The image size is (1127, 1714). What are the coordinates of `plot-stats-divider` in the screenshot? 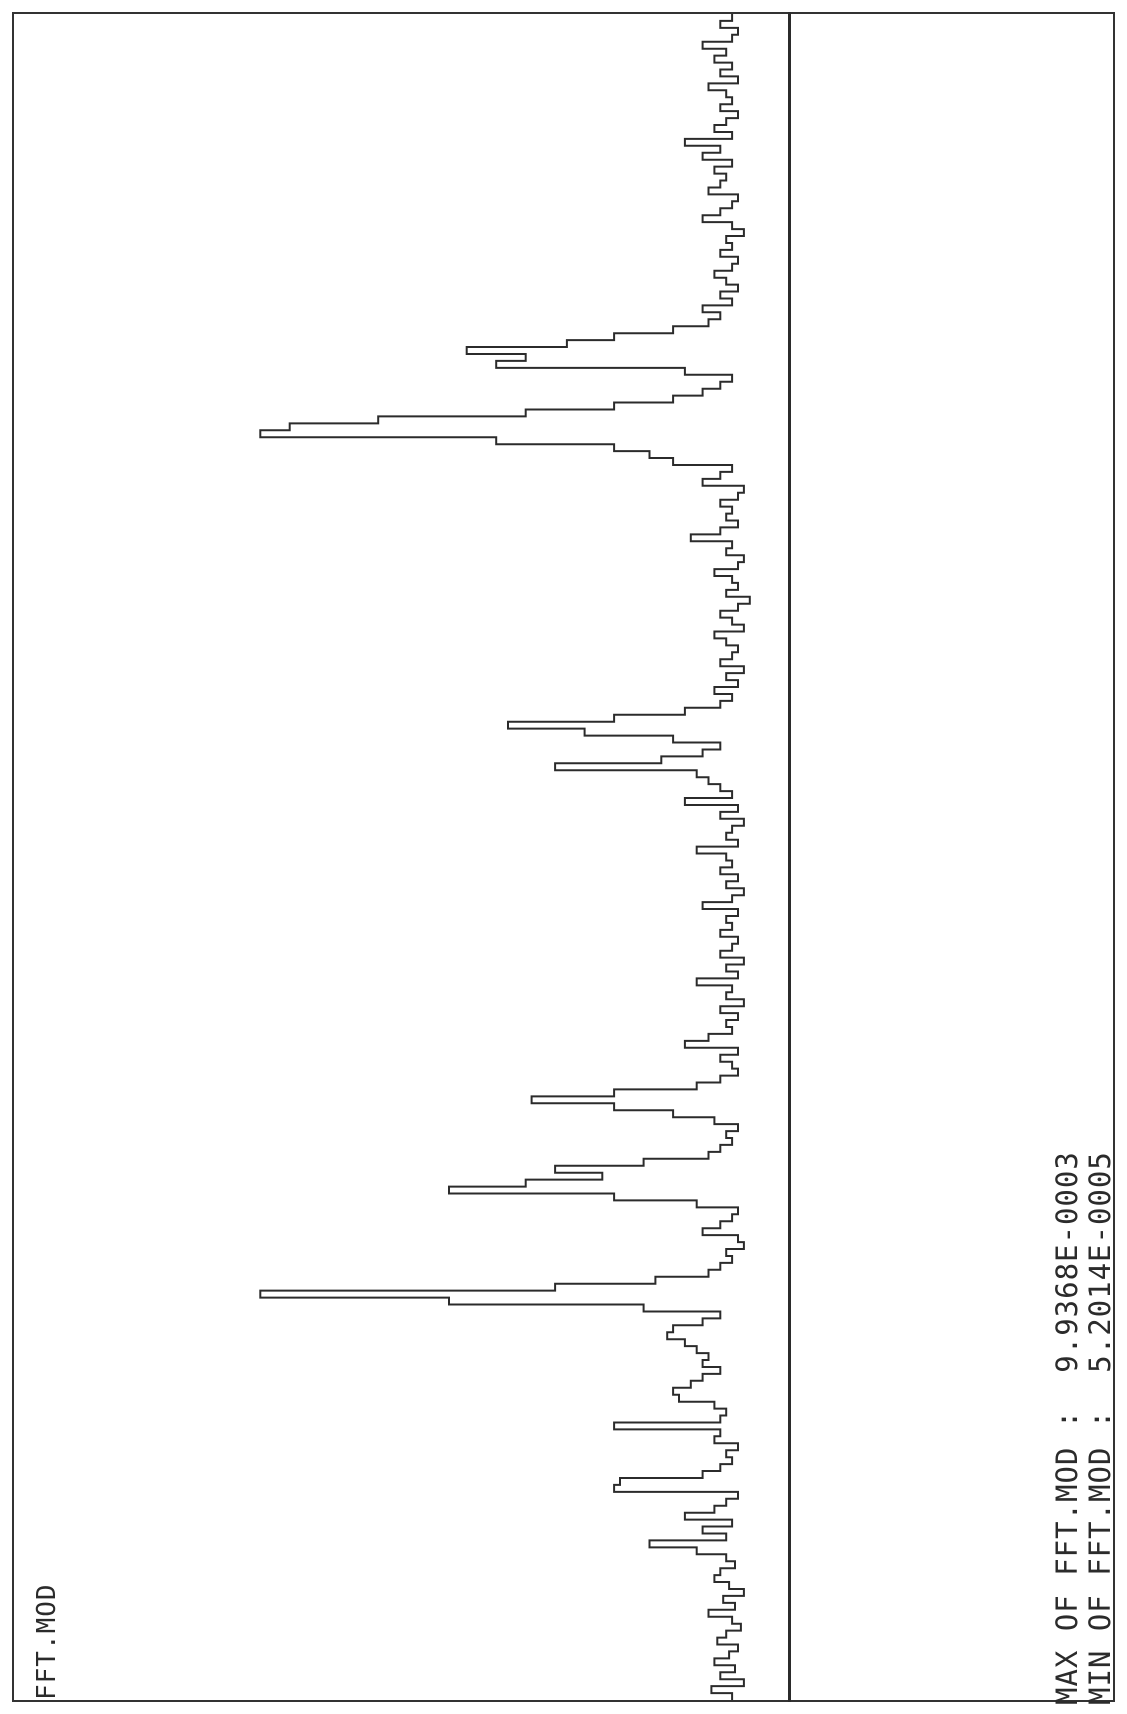 It's located at (789, 857).